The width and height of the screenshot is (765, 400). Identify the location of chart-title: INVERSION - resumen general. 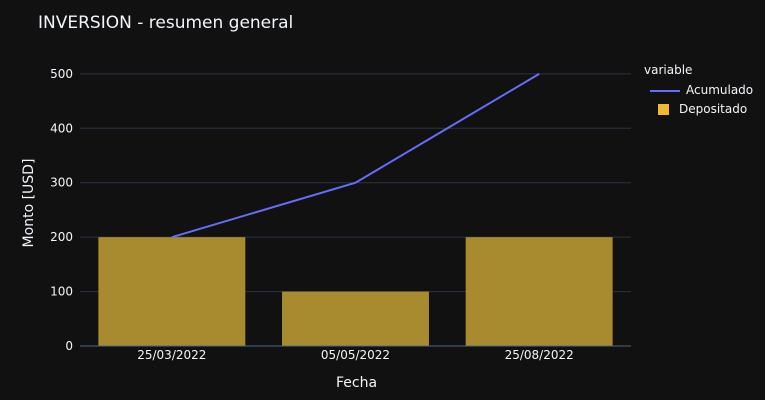
(166, 23).